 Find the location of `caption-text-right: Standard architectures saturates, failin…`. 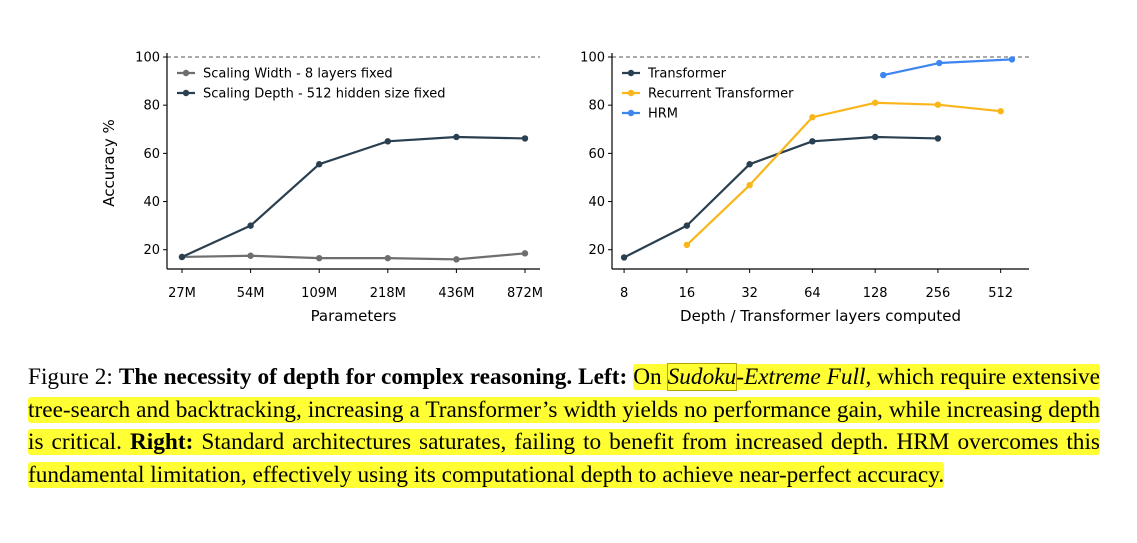

caption-text-right: Standard architectures saturates, failin… is located at coordinates (564, 458).